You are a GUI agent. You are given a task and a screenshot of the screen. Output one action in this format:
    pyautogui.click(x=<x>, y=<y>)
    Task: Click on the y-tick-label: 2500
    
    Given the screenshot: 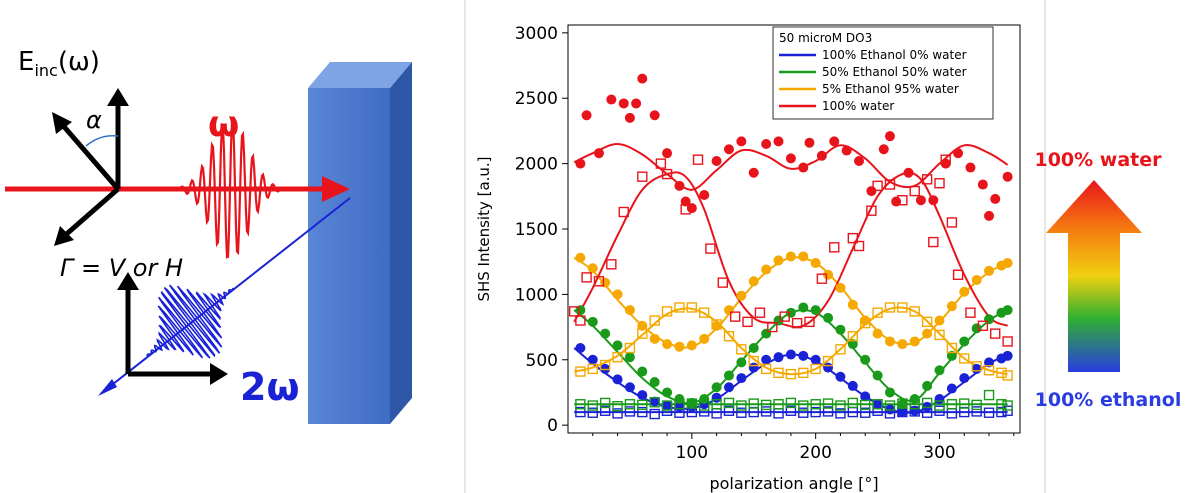 What is the action you would take?
    pyautogui.click(x=536, y=99)
    